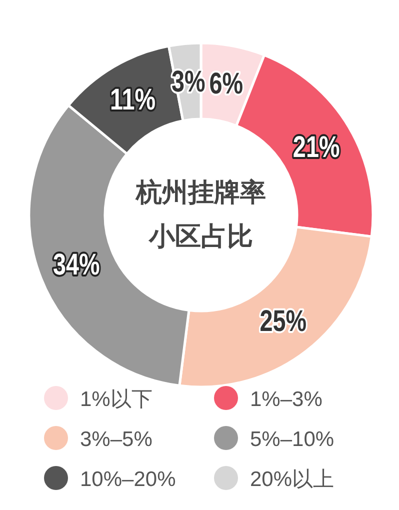 This screenshot has width=399, height=510. What do you see at coordinates (316, 147) in the screenshot?
I see `data-label: 21%` at bounding box center [316, 147].